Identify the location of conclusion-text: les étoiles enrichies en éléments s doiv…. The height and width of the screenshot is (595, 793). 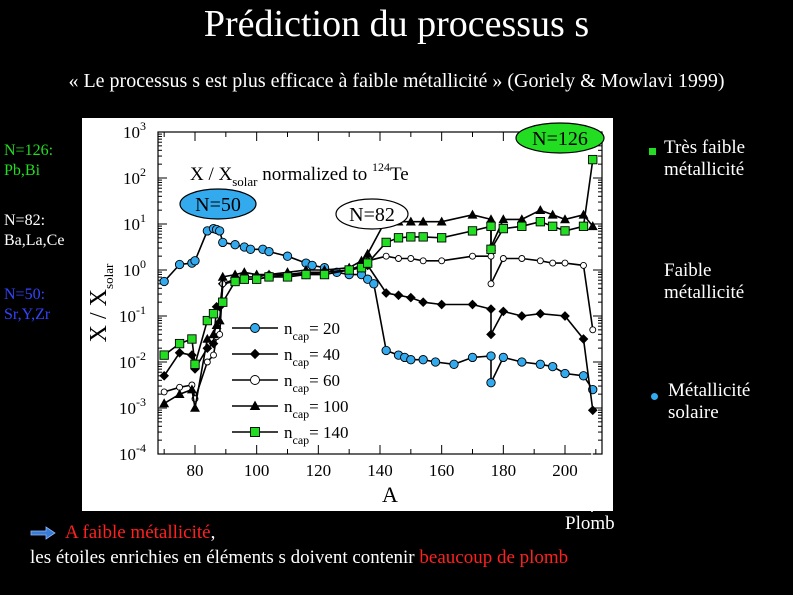
(225, 557).